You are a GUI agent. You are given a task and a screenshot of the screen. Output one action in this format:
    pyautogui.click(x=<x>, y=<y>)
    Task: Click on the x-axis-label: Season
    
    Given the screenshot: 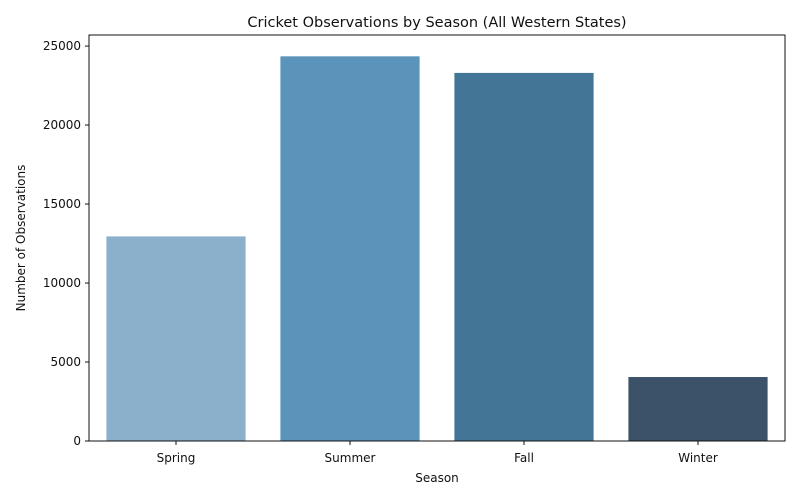 What is the action you would take?
    pyautogui.click(x=437, y=478)
    